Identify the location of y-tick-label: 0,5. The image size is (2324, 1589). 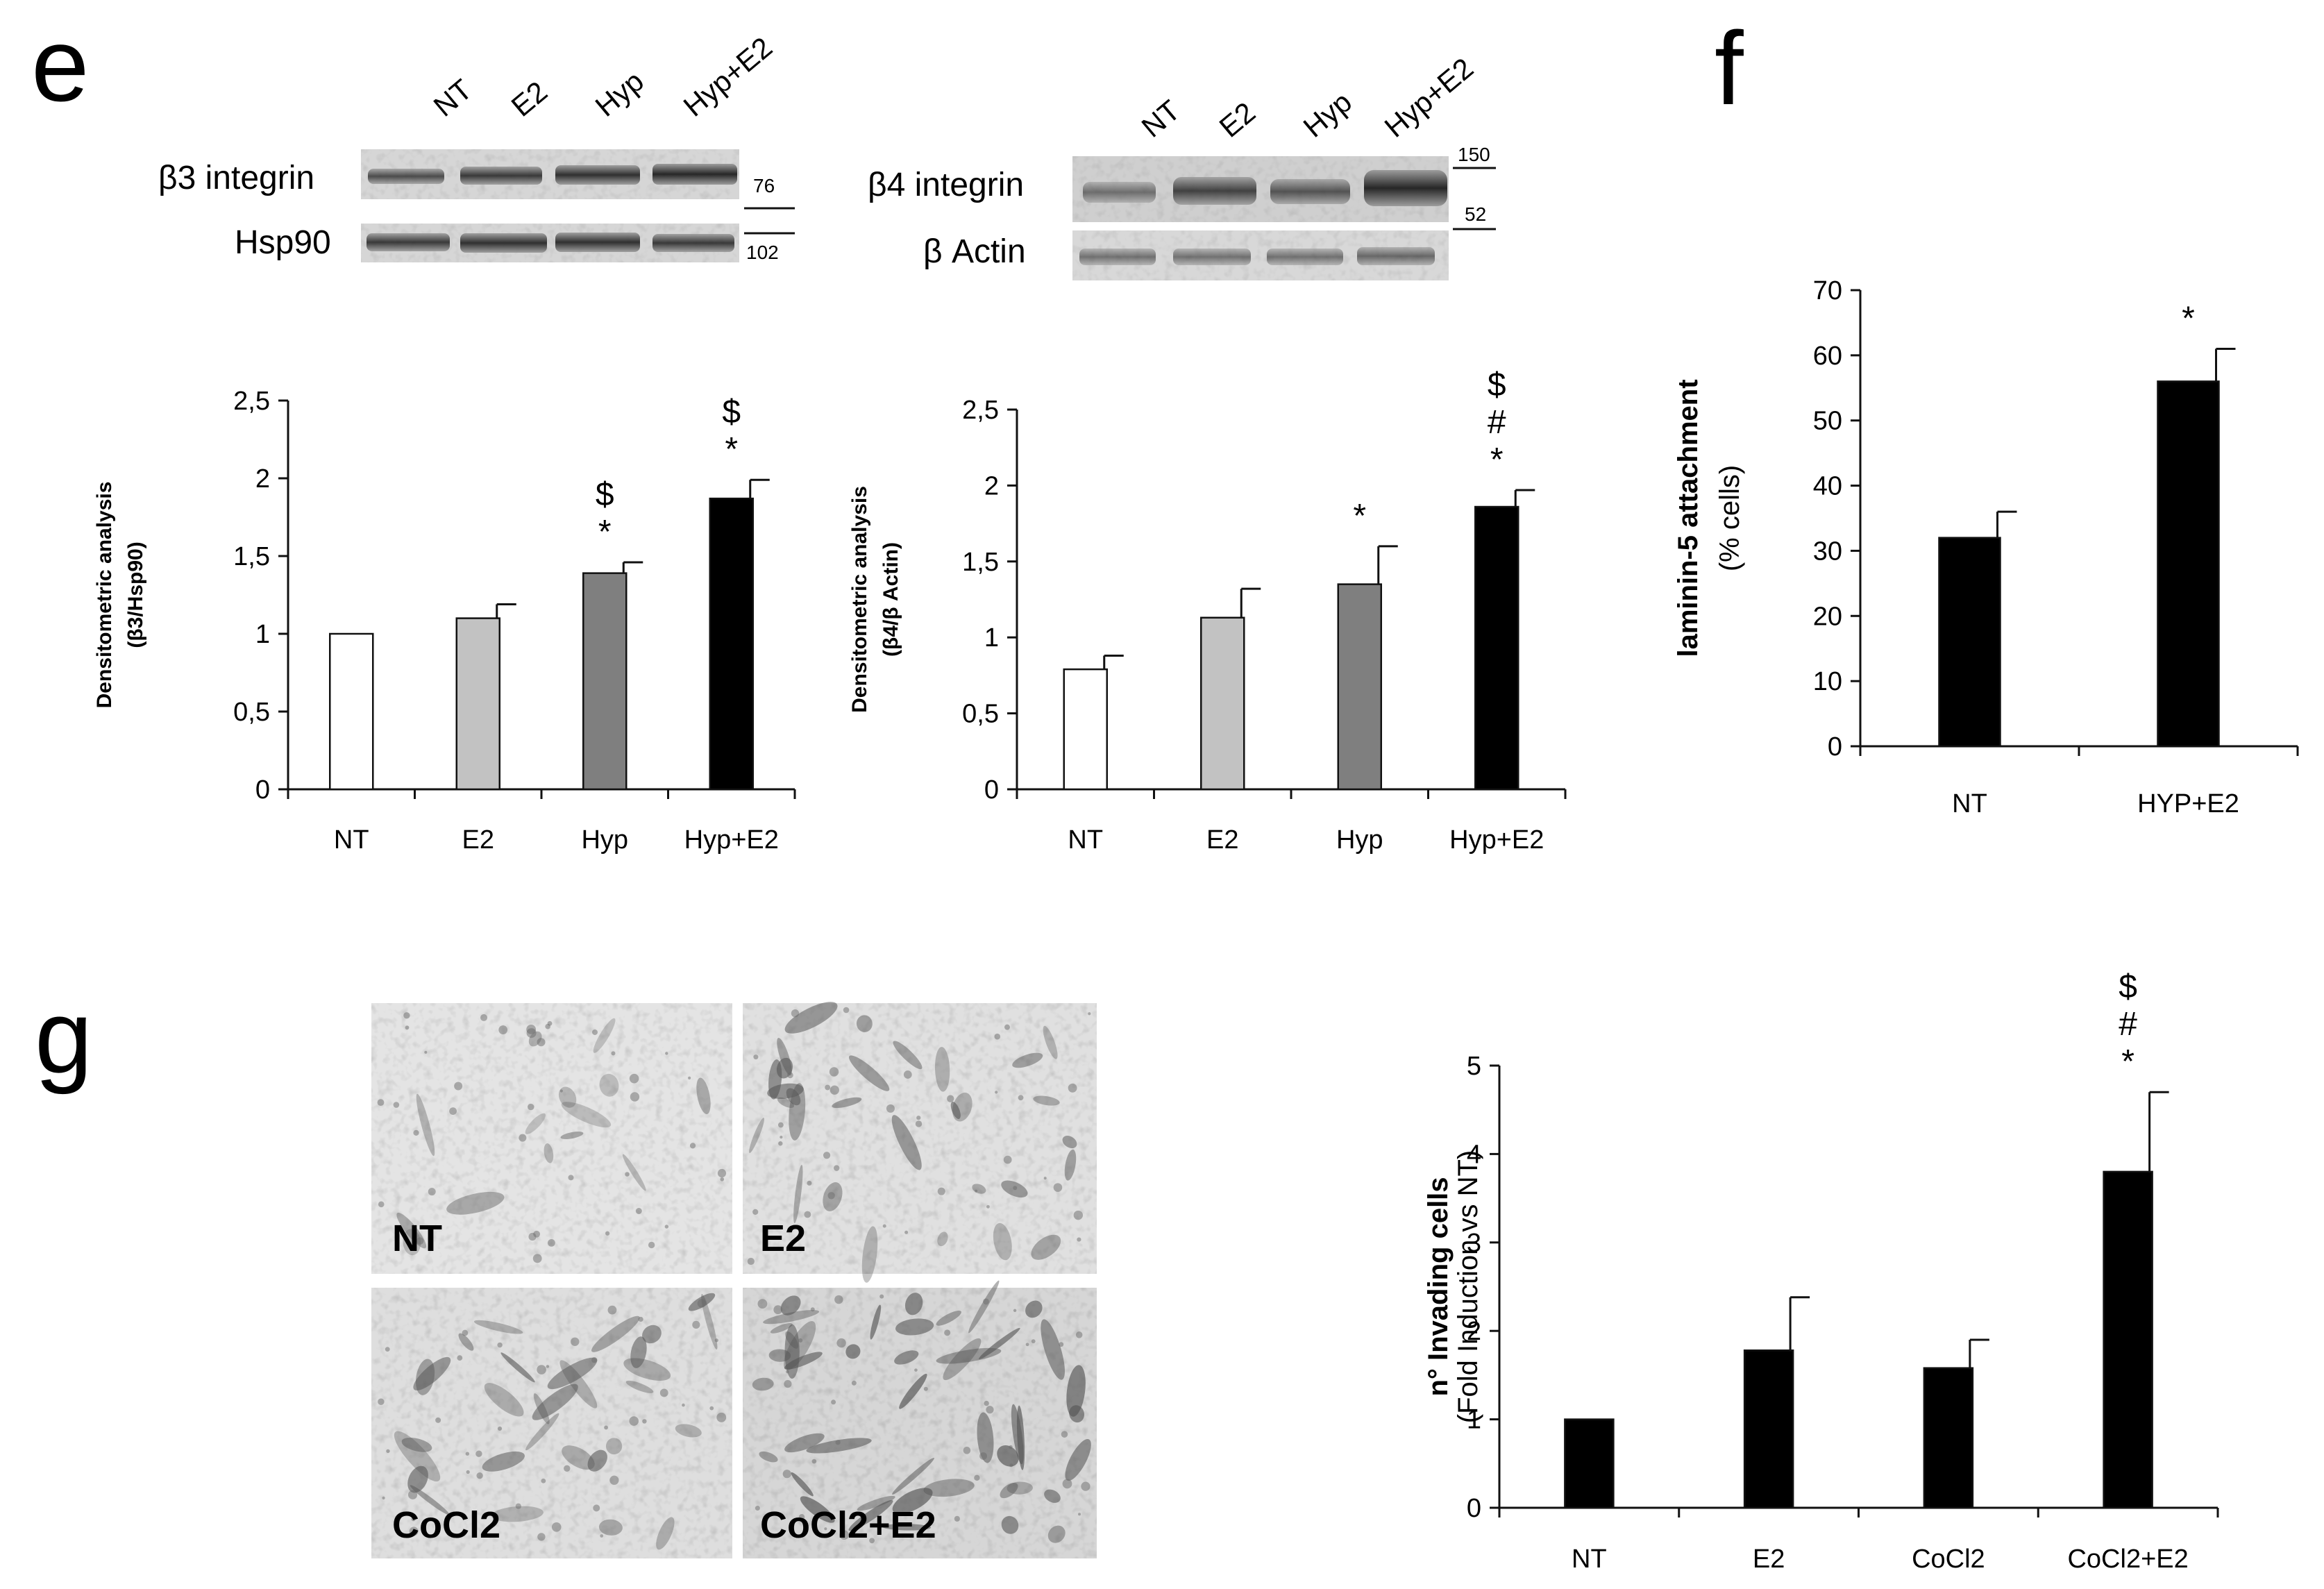
(251, 713).